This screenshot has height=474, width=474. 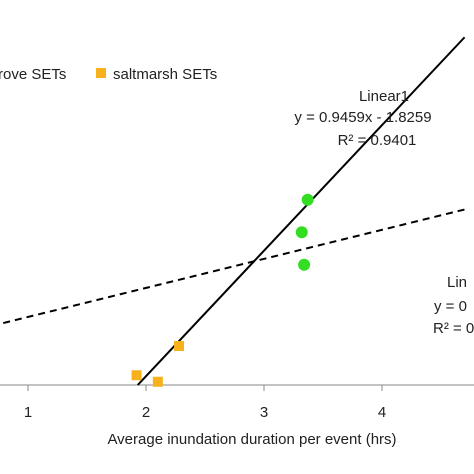 What do you see at coordinates (377, 140) in the screenshot?
I see `trendline-r2-linear1: R² = 0.9401` at bounding box center [377, 140].